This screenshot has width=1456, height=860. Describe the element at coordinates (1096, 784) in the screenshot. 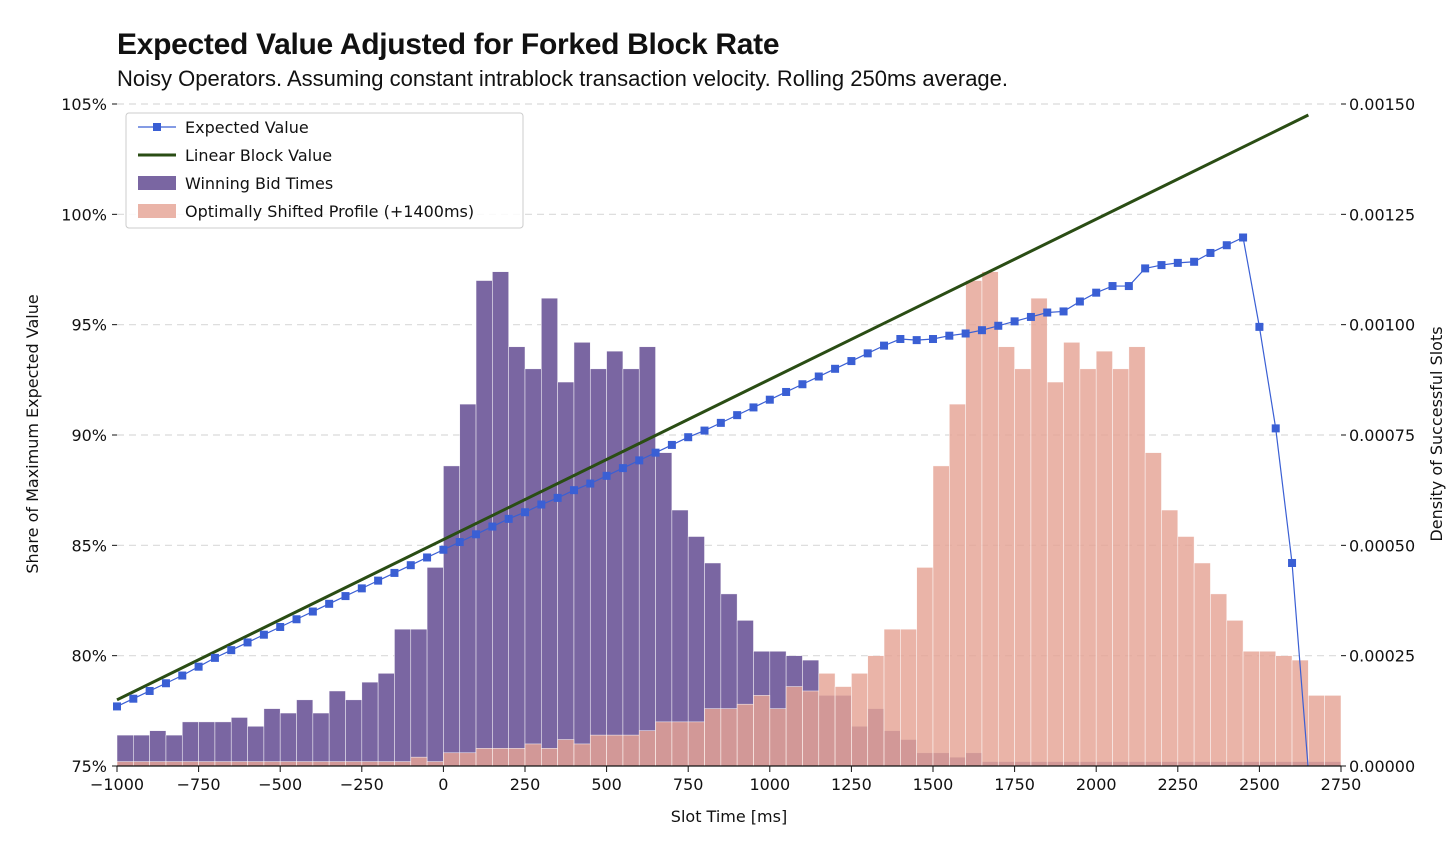

I see `x-tick-label: 2000` at that location.